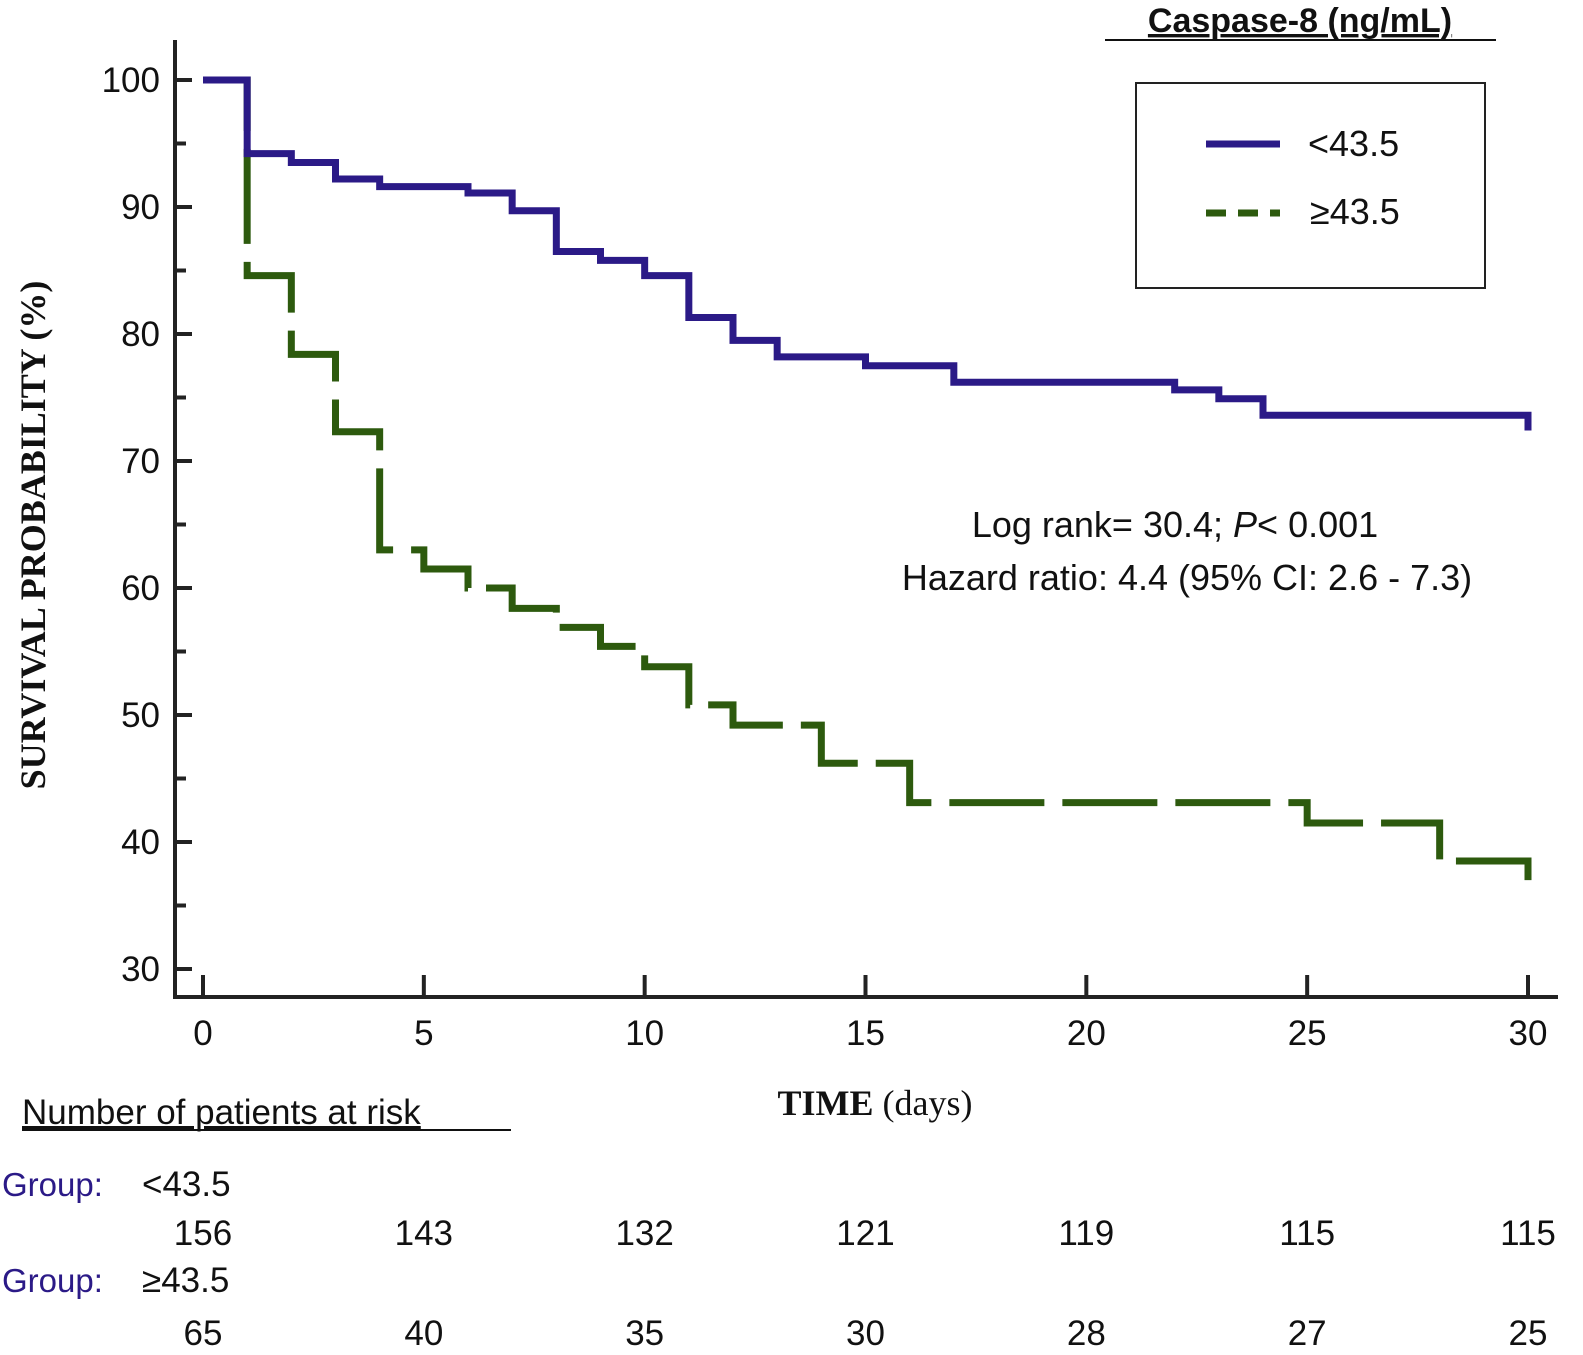 The height and width of the screenshot is (1355, 1583). What do you see at coordinates (865, 1033) in the screenshot?
I see `x-tick-label: 15` at bounding box center [865, 1033].